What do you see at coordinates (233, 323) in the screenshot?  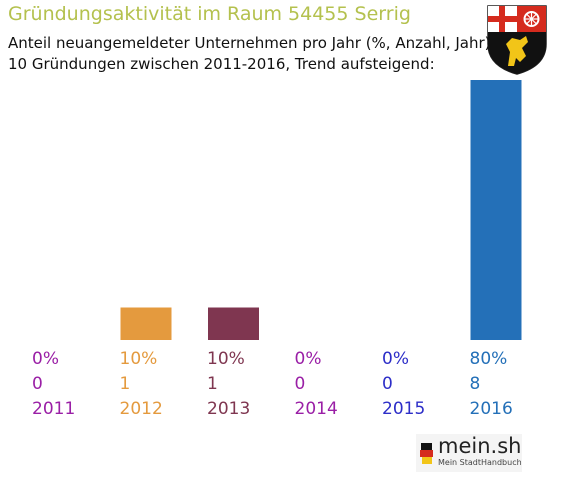 I see `bar-2013` at bounding box center [233, 323].